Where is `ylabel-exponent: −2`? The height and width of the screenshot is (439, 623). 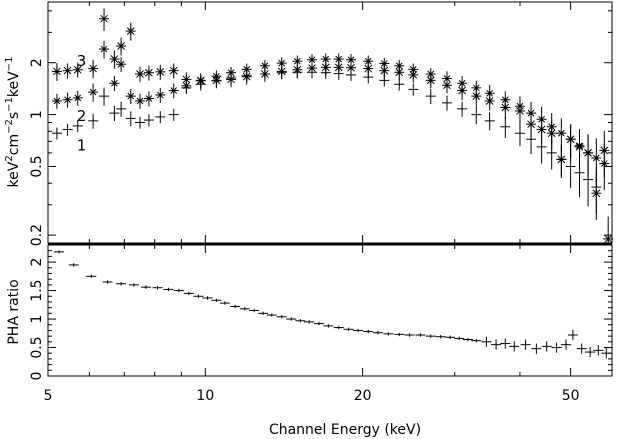
ylabel-exponent: −2 is located at coordinates (9, 126).